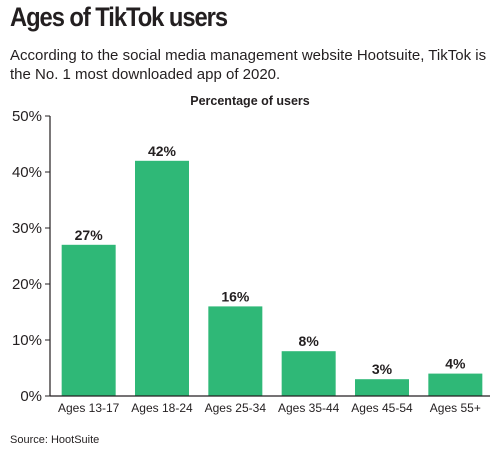 The image size is (500, 462). What do you see at coordinates (455, 408) in the screenshot?
I see `x-tick-label: Ages 55+` at bounding box center [455, 408].